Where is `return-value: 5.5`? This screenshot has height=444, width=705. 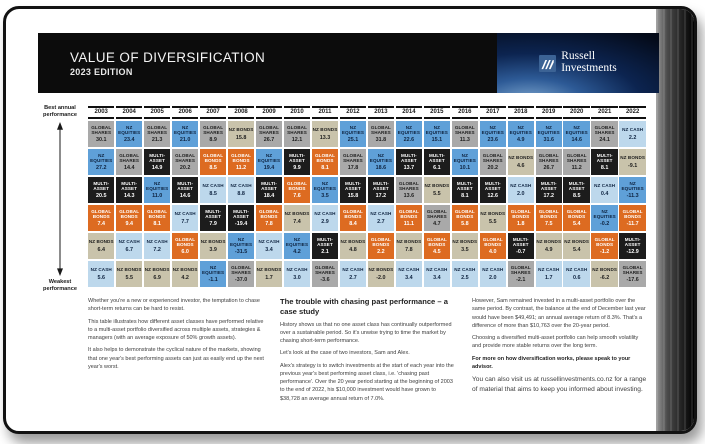
return-value: 5.5 is located at coordinates (129, 277).